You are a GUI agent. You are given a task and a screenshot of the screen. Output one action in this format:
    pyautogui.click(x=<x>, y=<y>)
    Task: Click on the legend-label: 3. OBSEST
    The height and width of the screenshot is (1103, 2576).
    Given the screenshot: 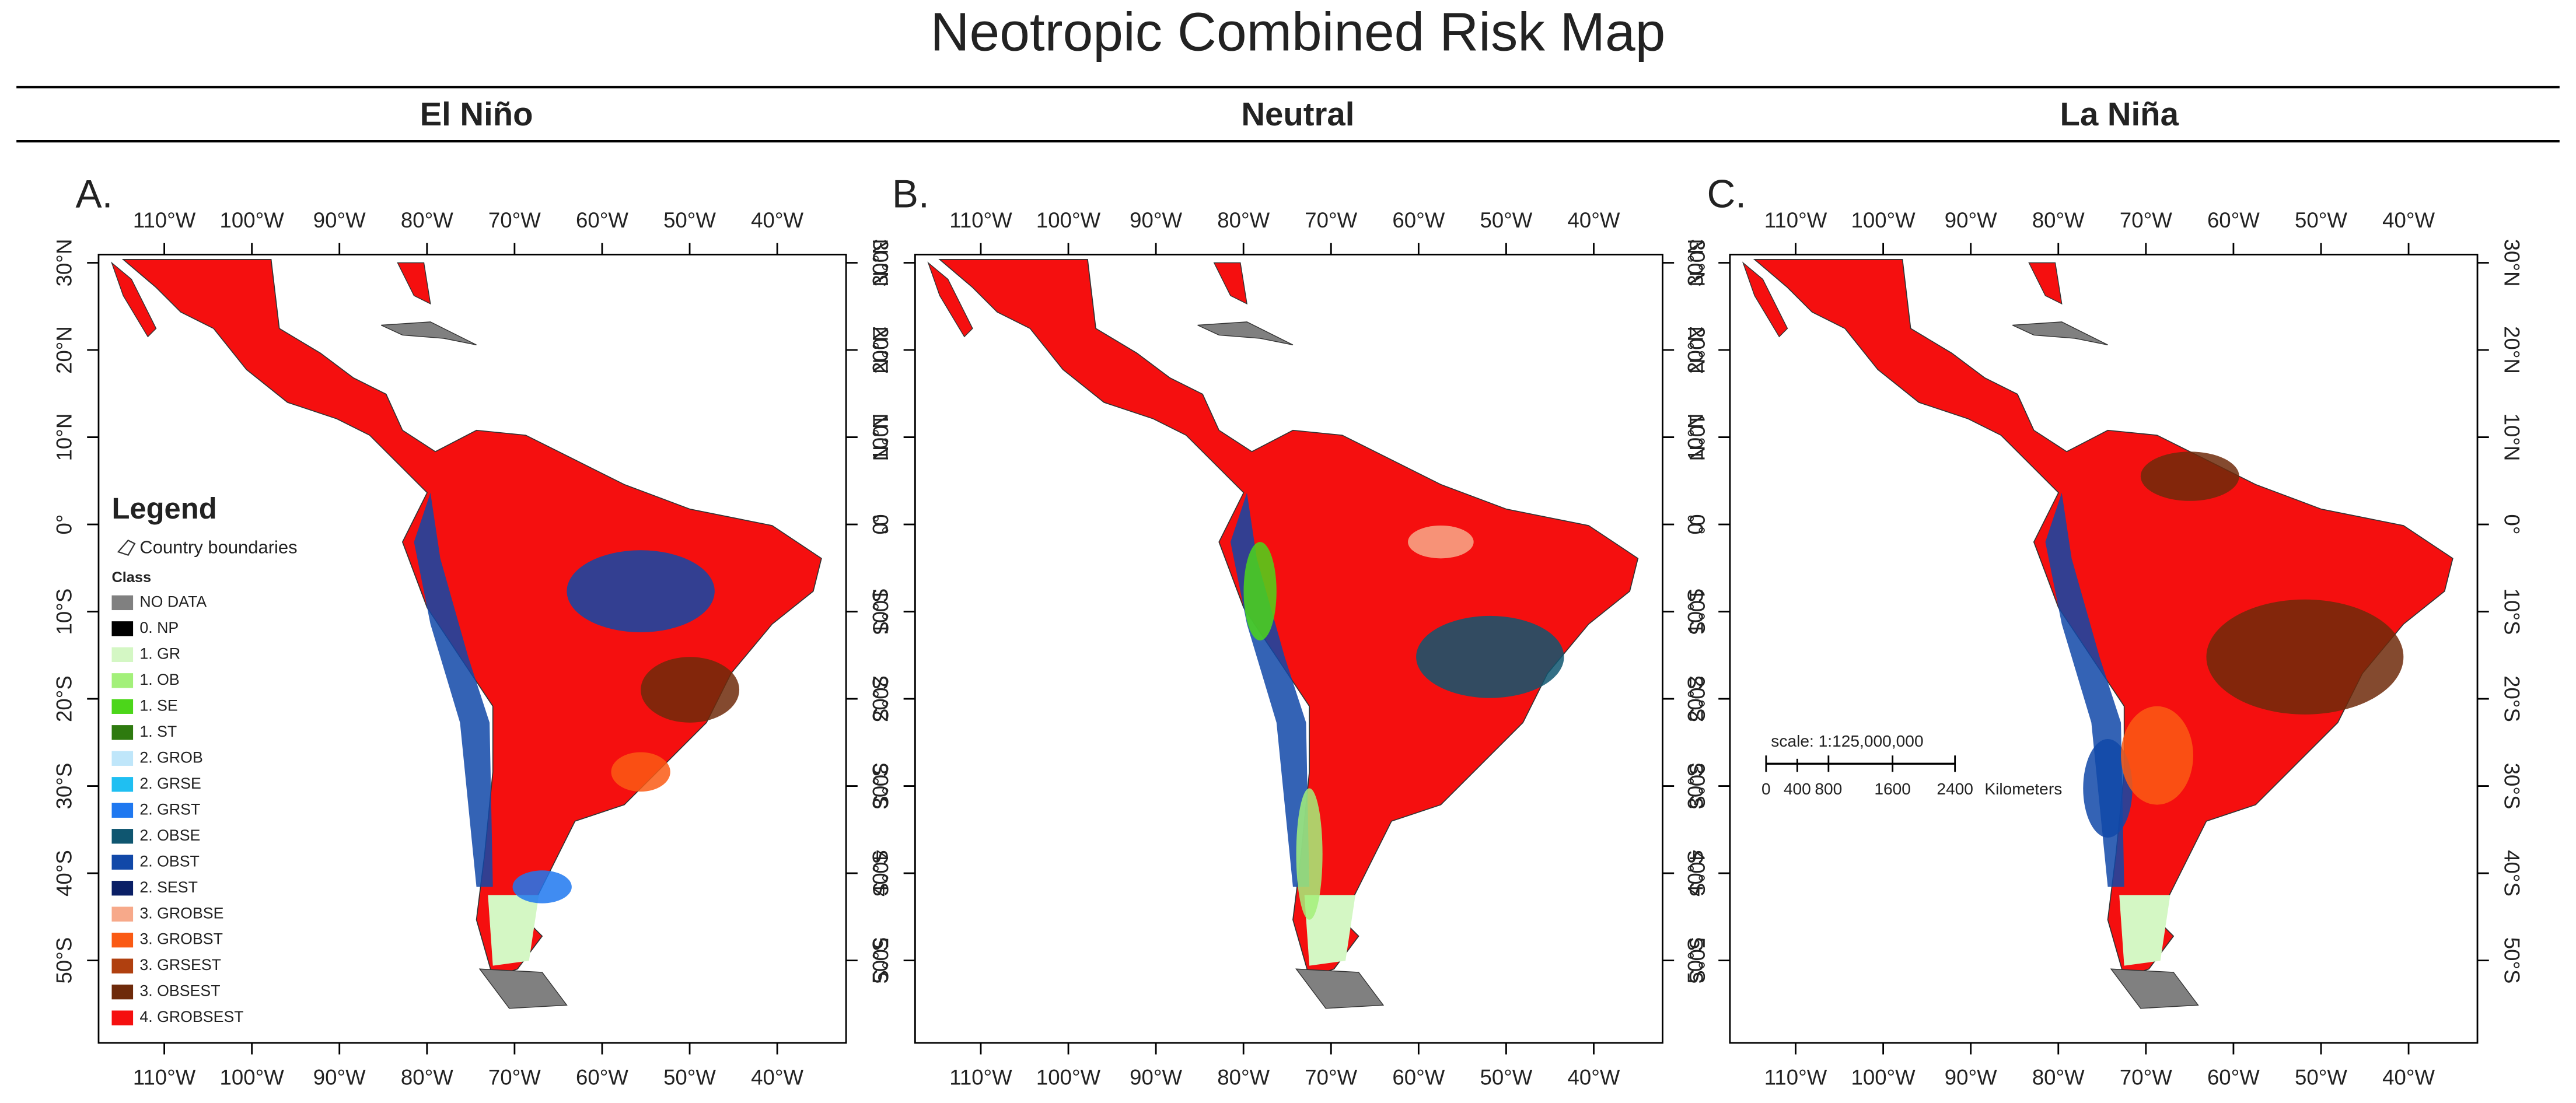 What is the action you would take?
    pyautogui.click(x=179, y=991)
    